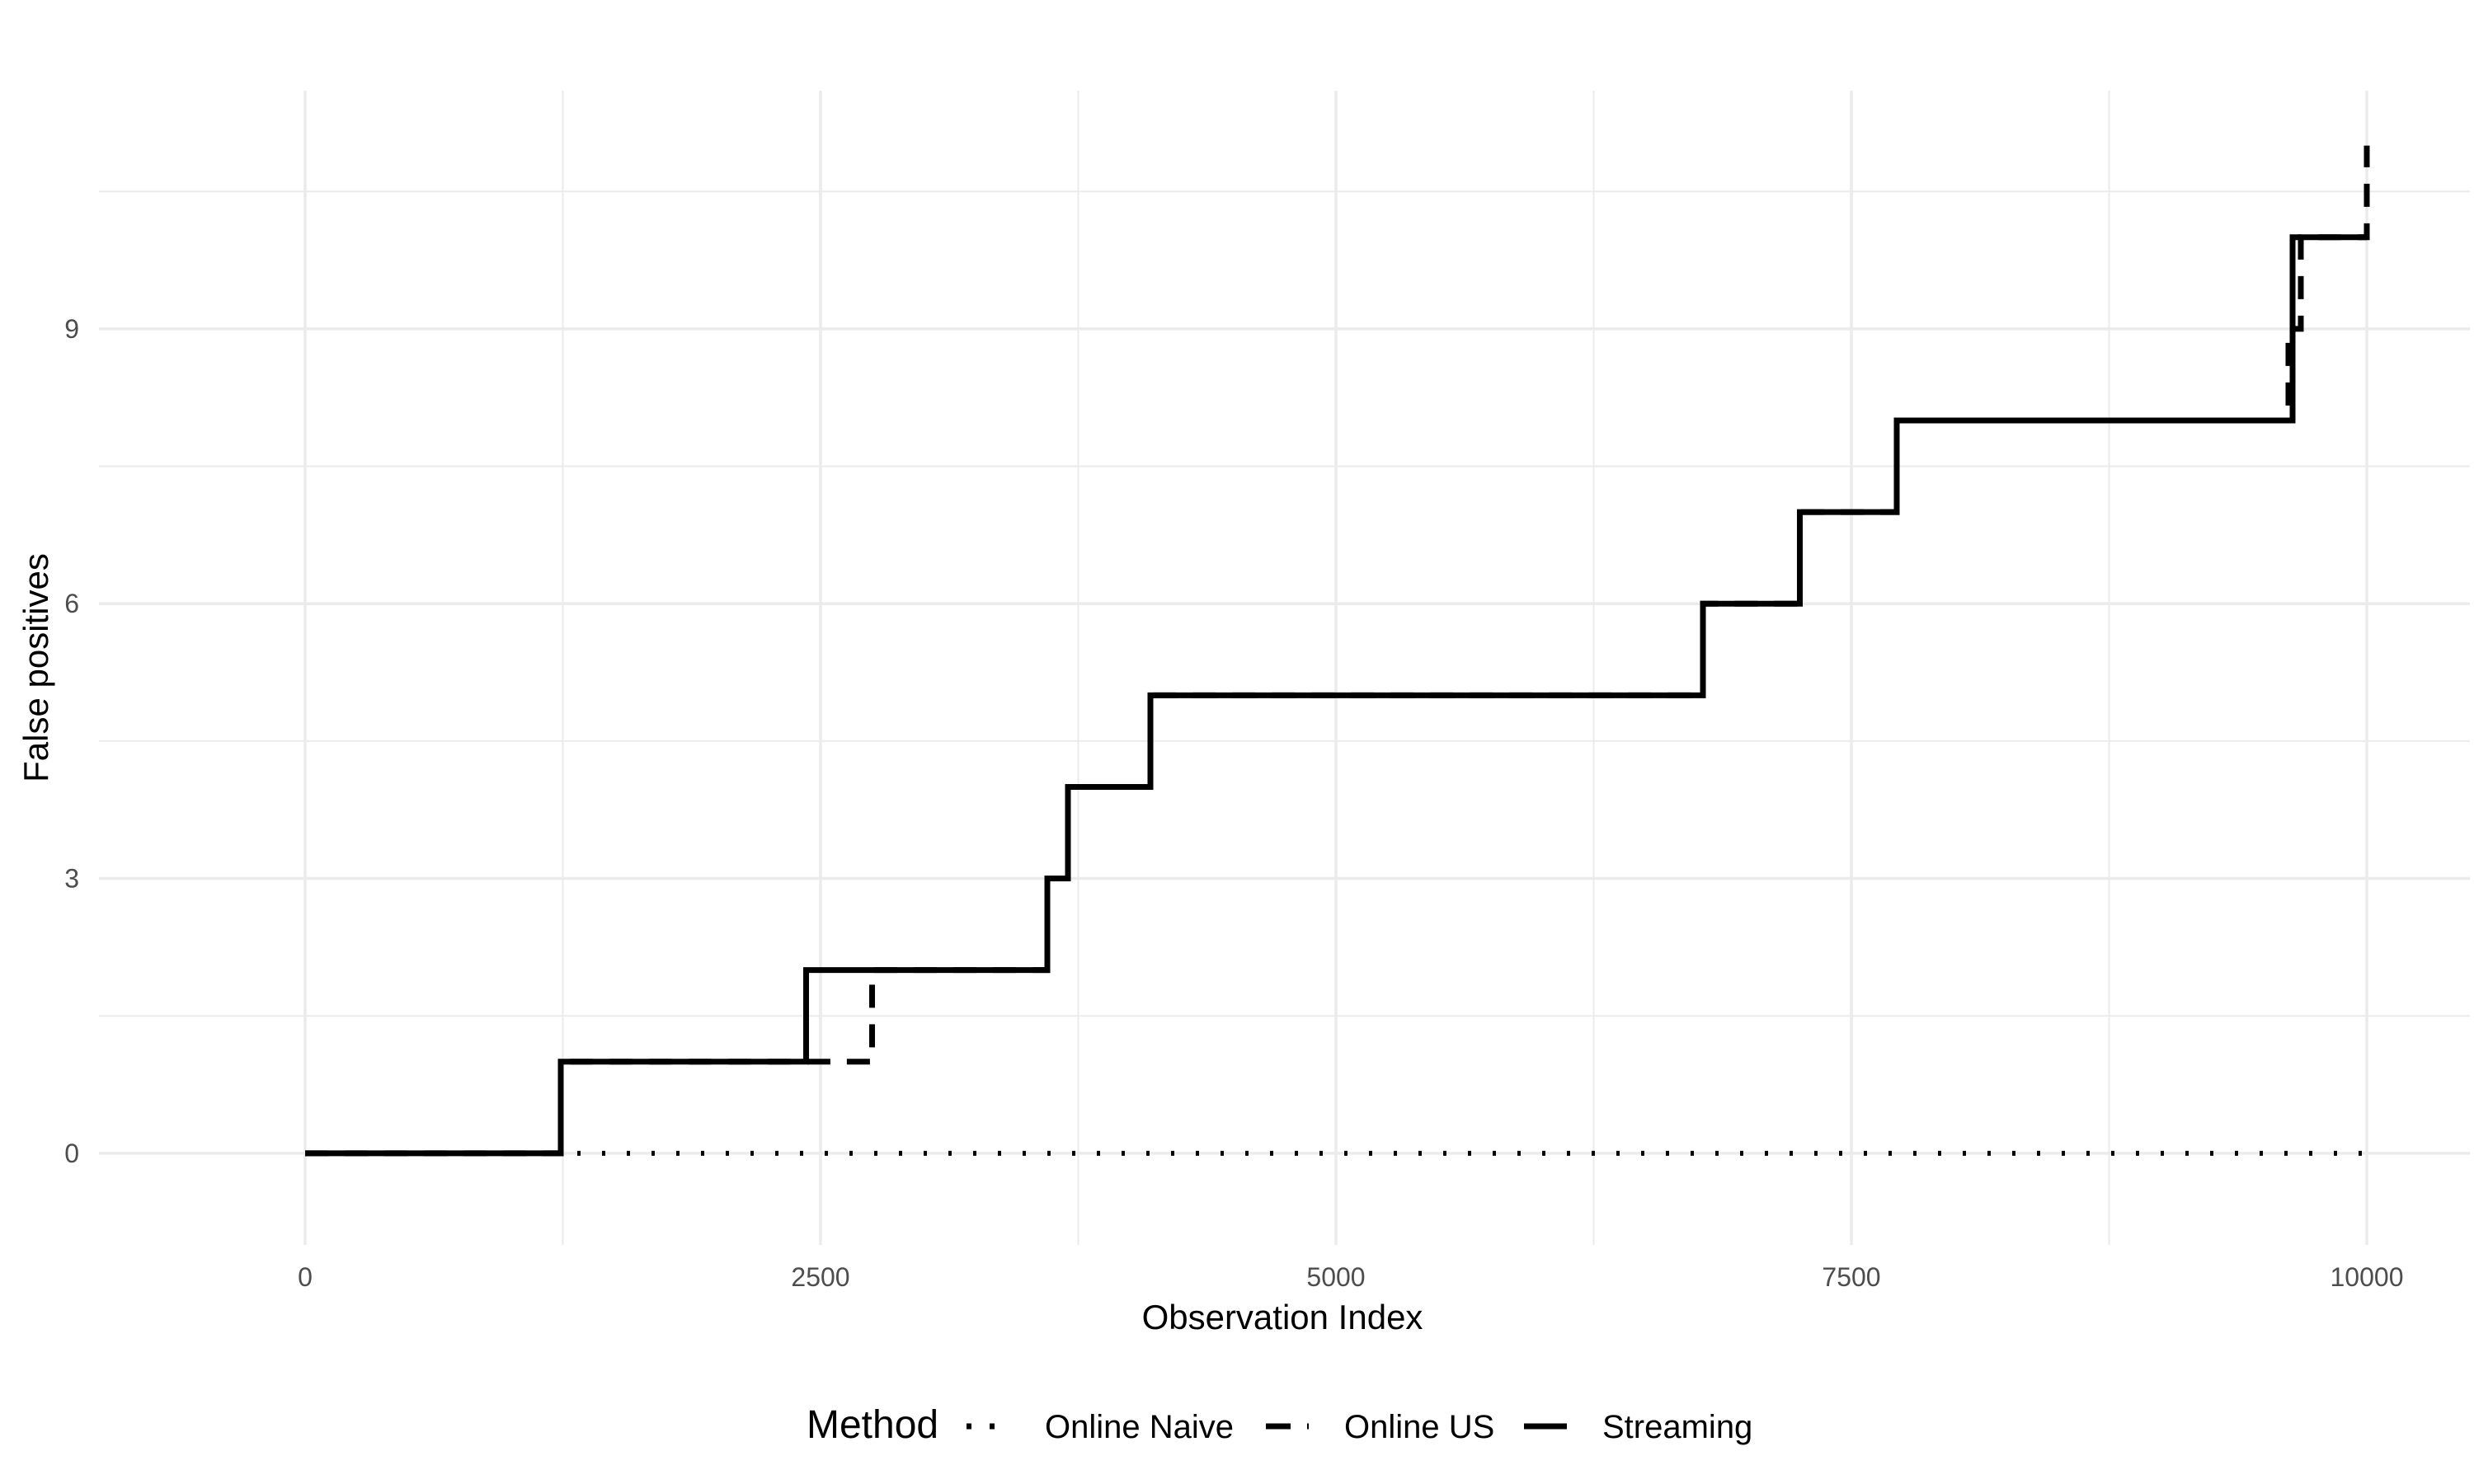 This screenshot has height=1484, width=2474. I want to click on y-tick-label: 3, so click(71, 879).